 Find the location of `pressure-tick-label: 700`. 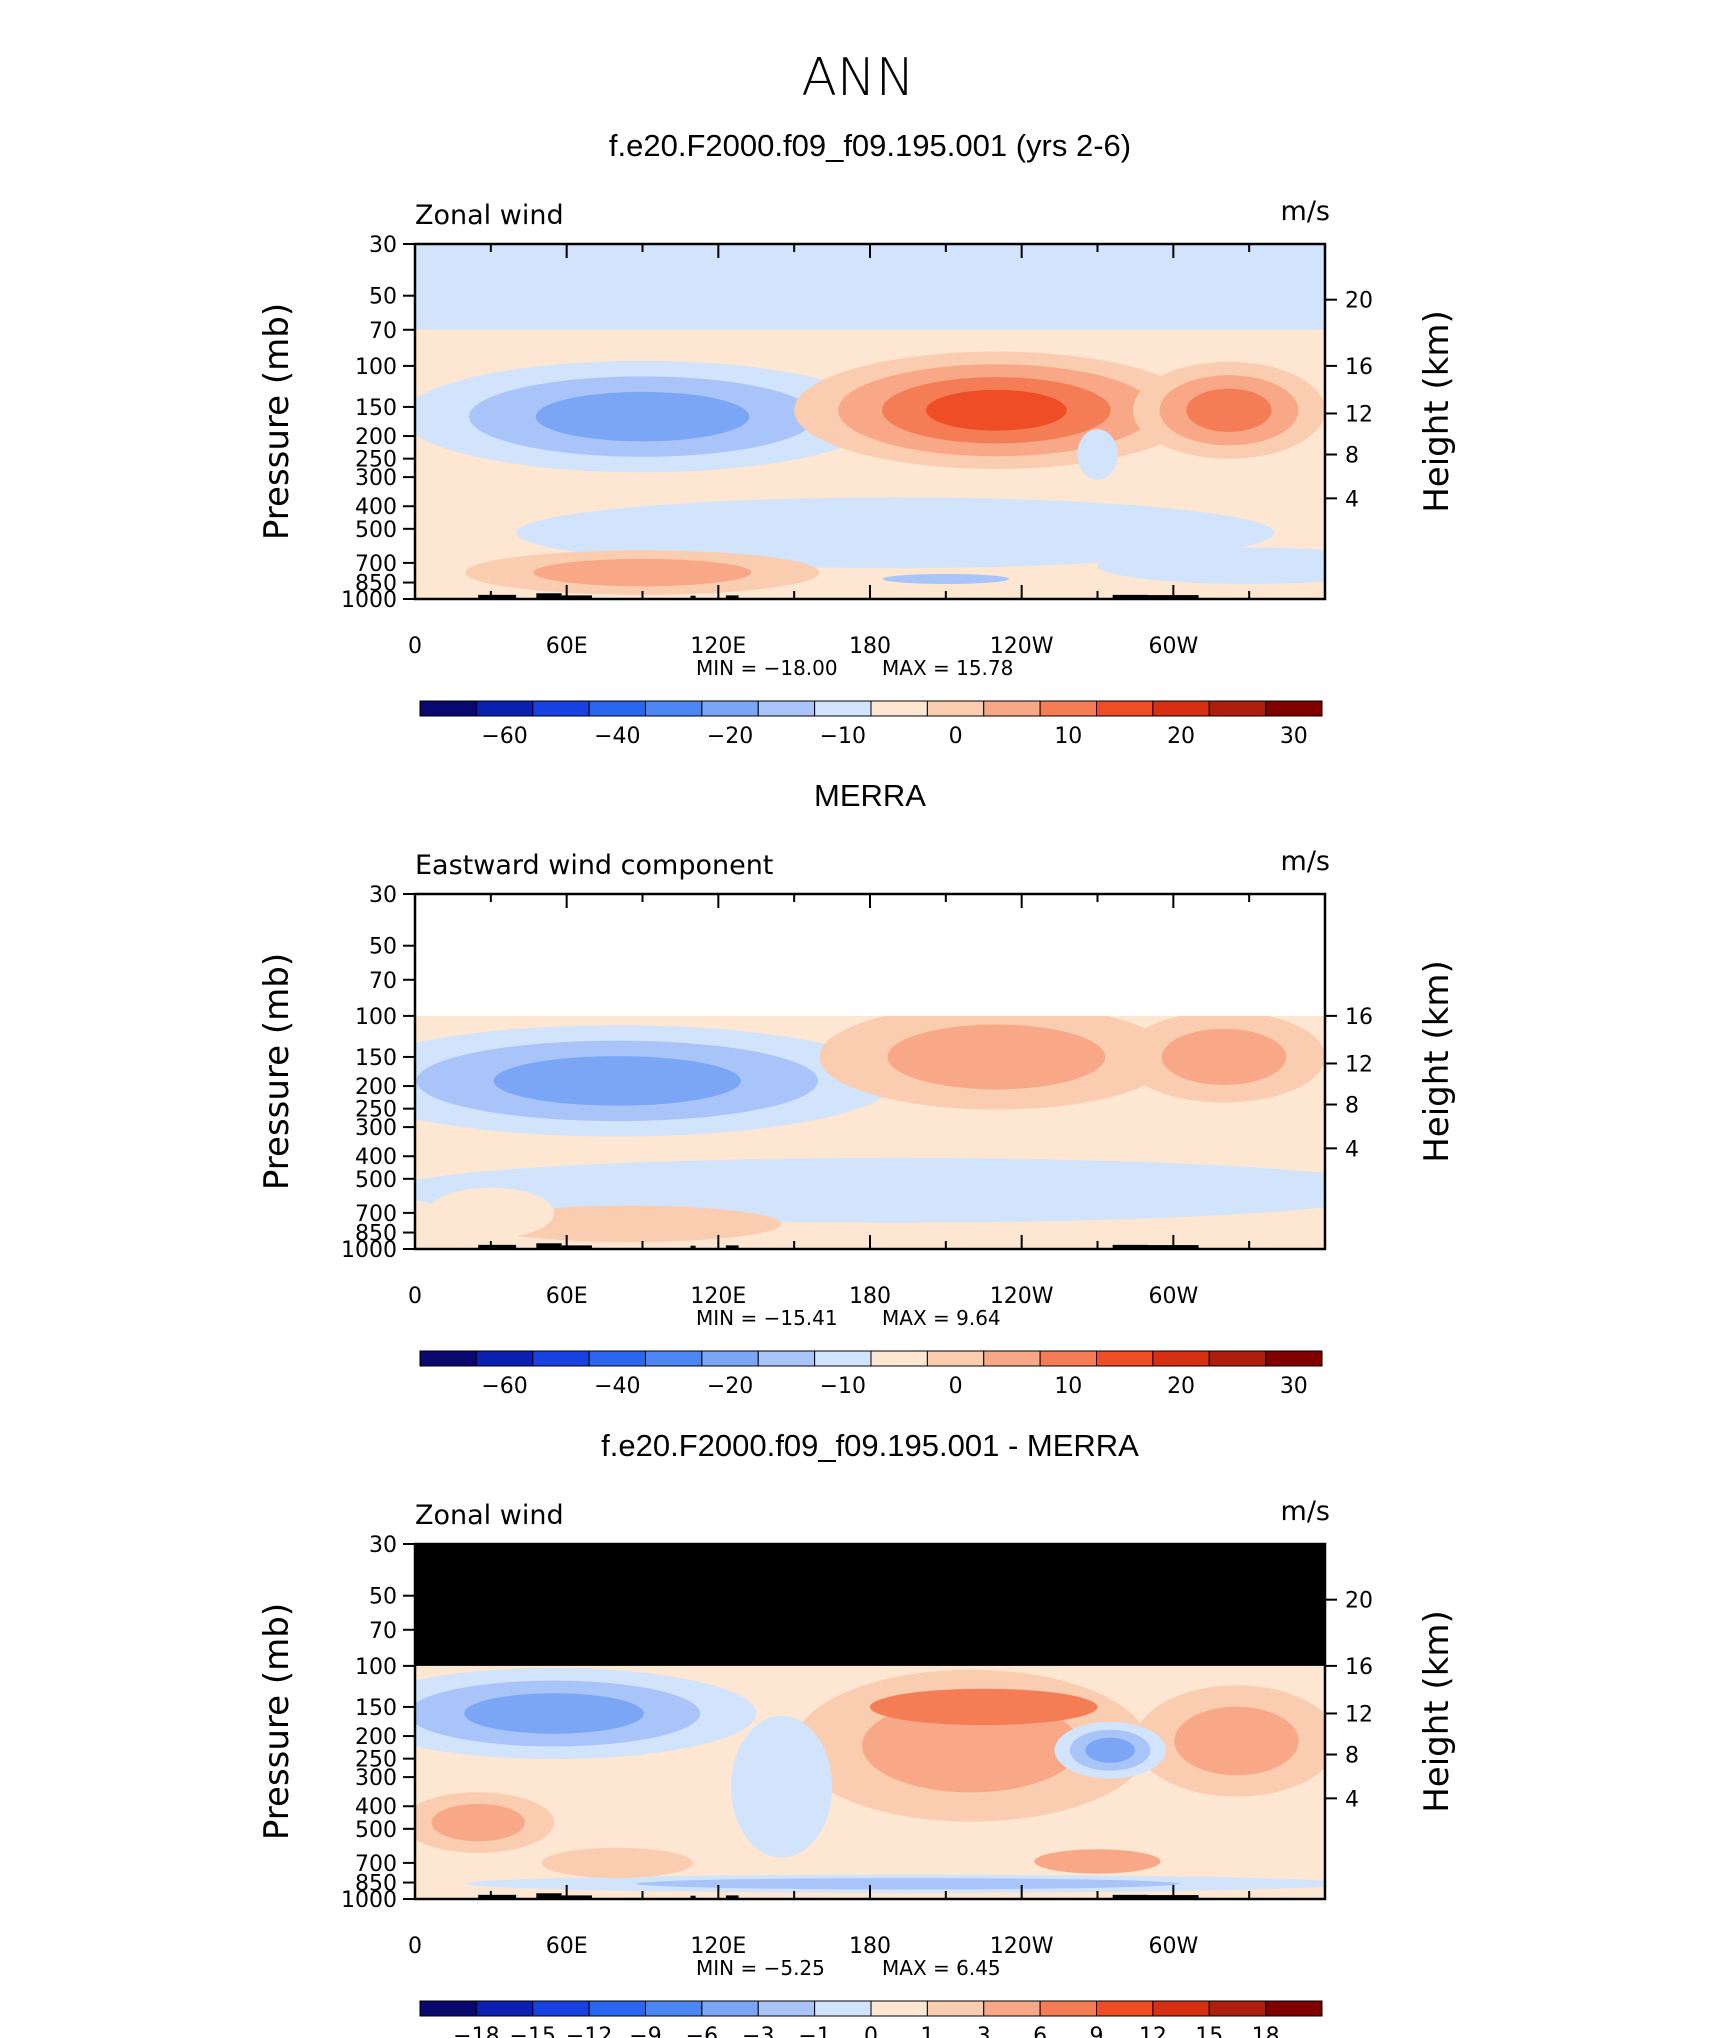

pressure-tick-label: 700 is located at coordinates (376, 1864).